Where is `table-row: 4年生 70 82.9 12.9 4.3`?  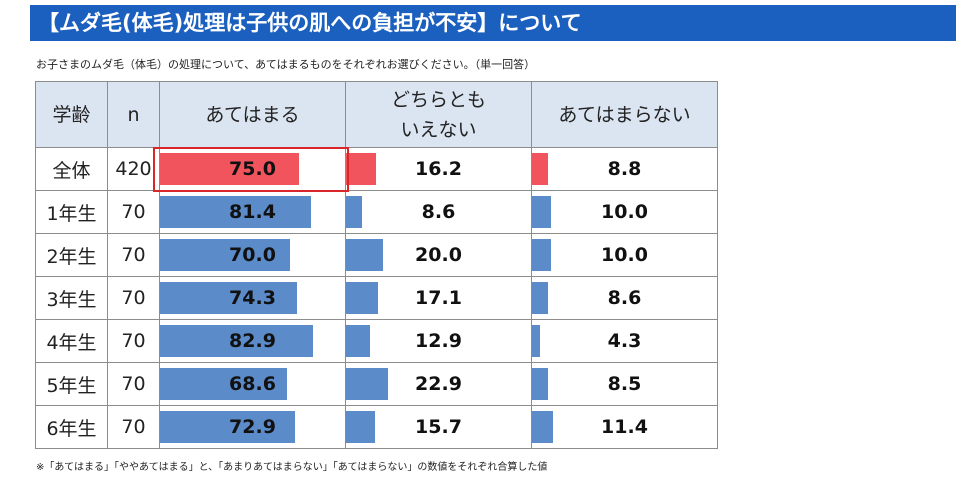
table-row: 4年生 70 82.9 12.9 4.3 is located at coordinates (376, 341).